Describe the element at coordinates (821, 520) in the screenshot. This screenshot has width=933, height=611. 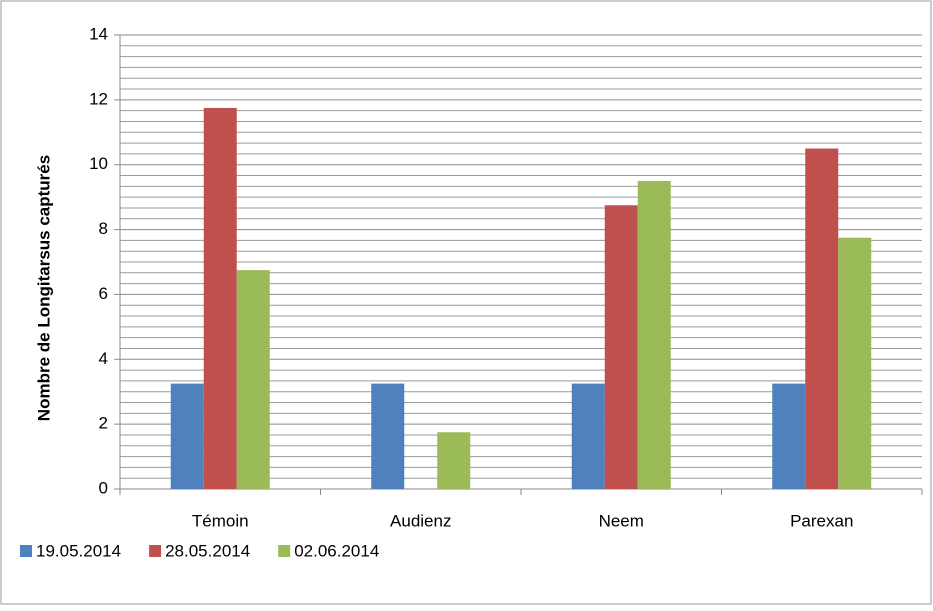
I see `x-tick-label: Parexan` at that location.